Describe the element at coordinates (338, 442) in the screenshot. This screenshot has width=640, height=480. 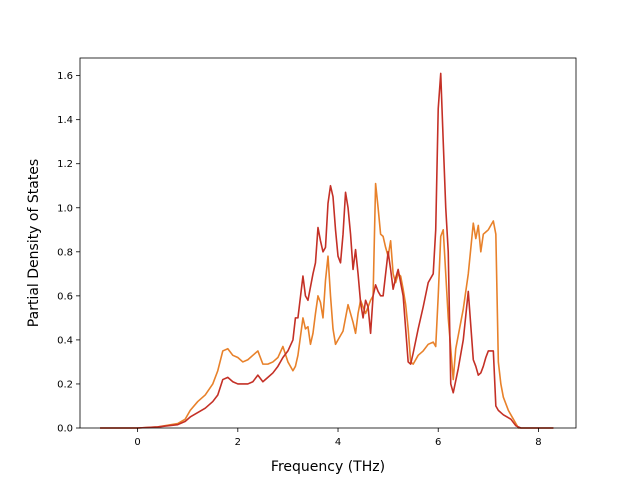
I see `x-tick-label: 4` at that location.